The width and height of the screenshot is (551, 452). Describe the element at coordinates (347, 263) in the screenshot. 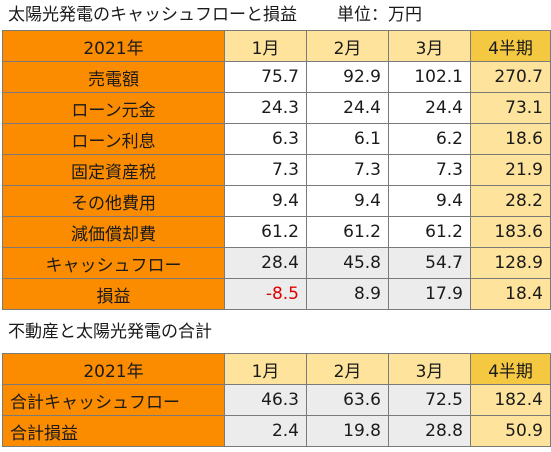

I see `cell-value: 45.8` at that location.